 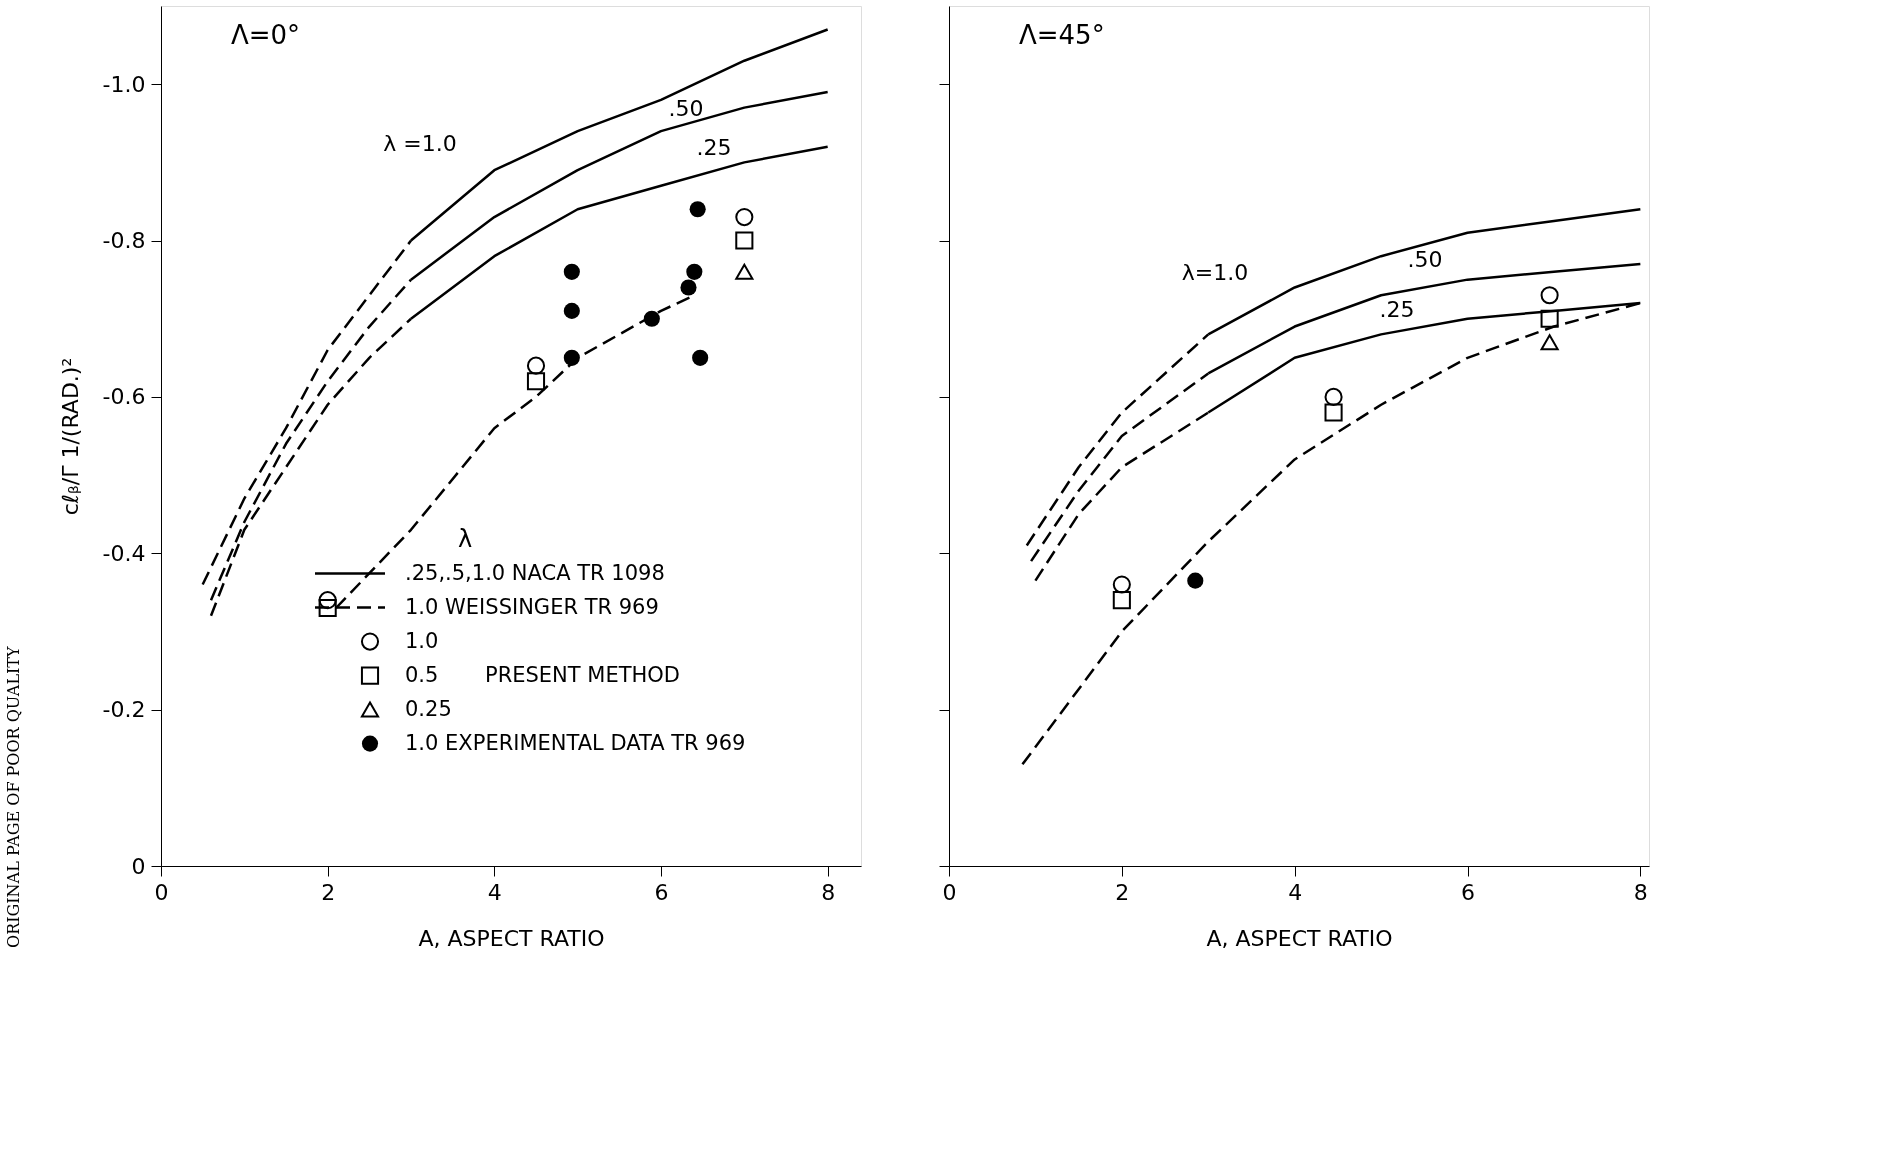 What do you see at coordinates (124, 710) in the screenshot?
I see `y-tick-label: -0.2` at bounding box center [124, 710].